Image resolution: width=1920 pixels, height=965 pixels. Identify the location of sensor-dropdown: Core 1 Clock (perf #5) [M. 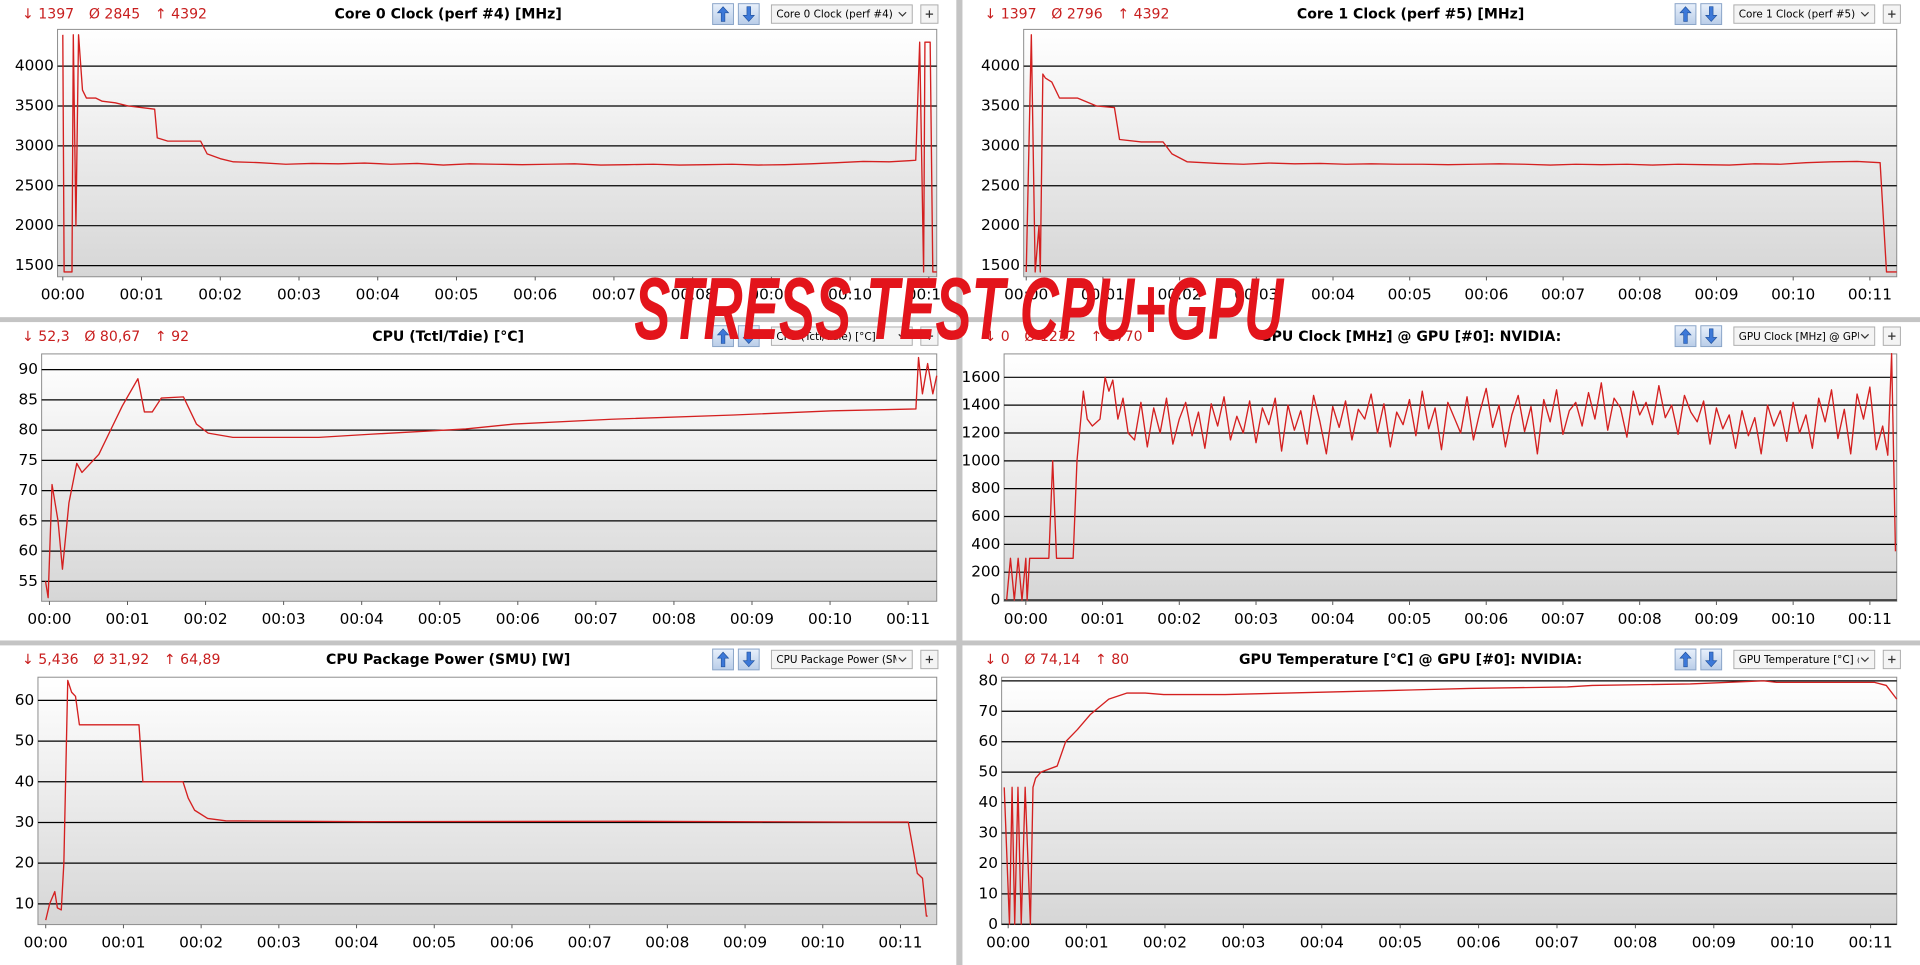
(1804, 14).